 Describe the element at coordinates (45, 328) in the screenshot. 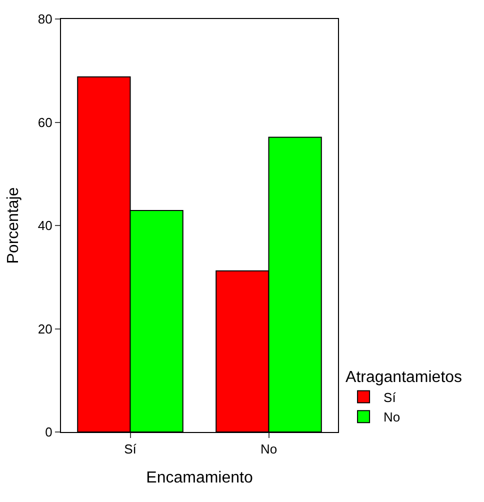

I see `y-tick-label: 20` at that location.